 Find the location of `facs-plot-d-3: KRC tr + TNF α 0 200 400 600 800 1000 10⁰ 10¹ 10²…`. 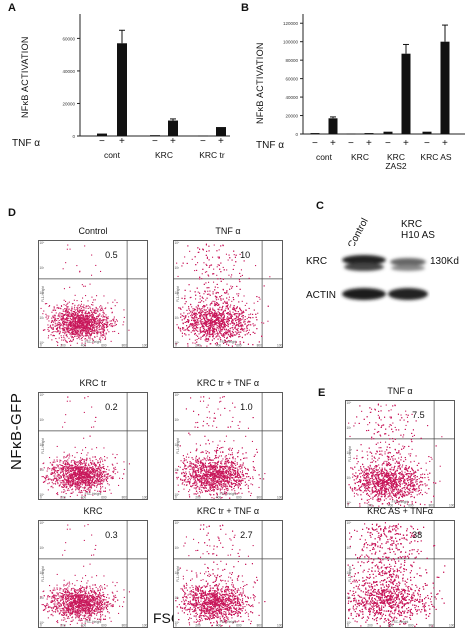

facs-plot-d-3: KRC tr + TNF α 0 200 400 600 800 1000 10⁰ 10¹ 10²… is located at coordinates (228, 440).